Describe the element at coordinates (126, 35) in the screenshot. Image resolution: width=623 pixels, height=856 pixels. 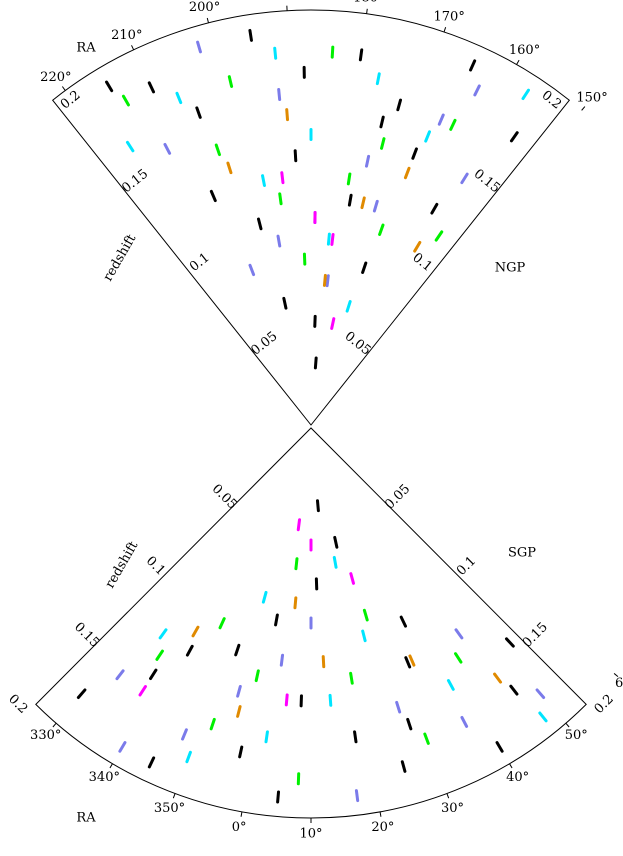
I see `ra-tick-label: 210°` at that location.